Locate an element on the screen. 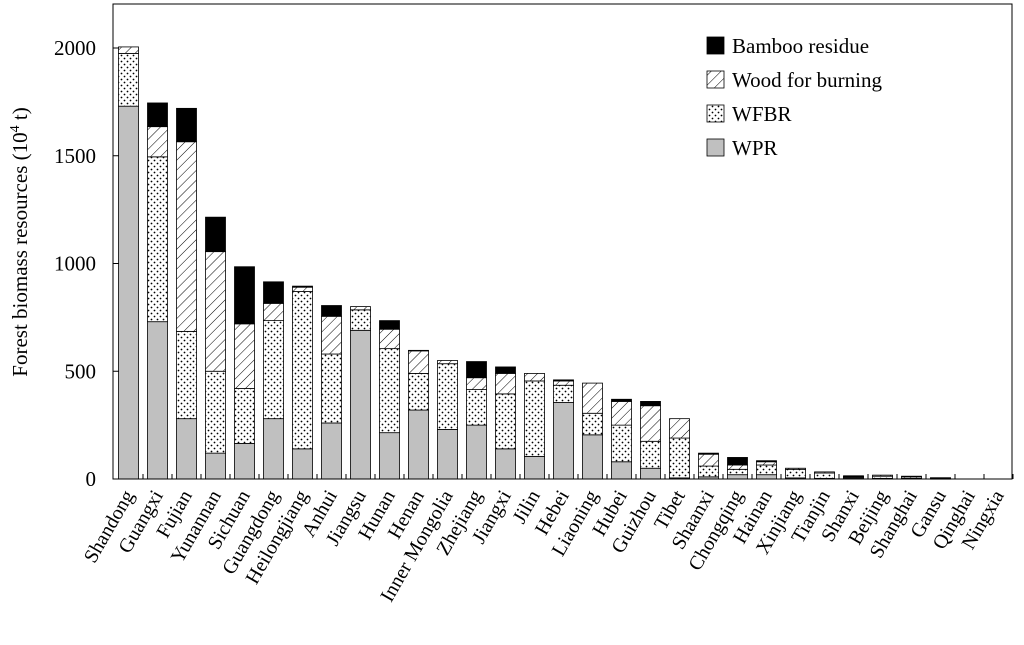 Image resolution: width=1024 pixels, height=645 pixels. bar-inner-mongolia-wpr is located at coordinates (447, 454).